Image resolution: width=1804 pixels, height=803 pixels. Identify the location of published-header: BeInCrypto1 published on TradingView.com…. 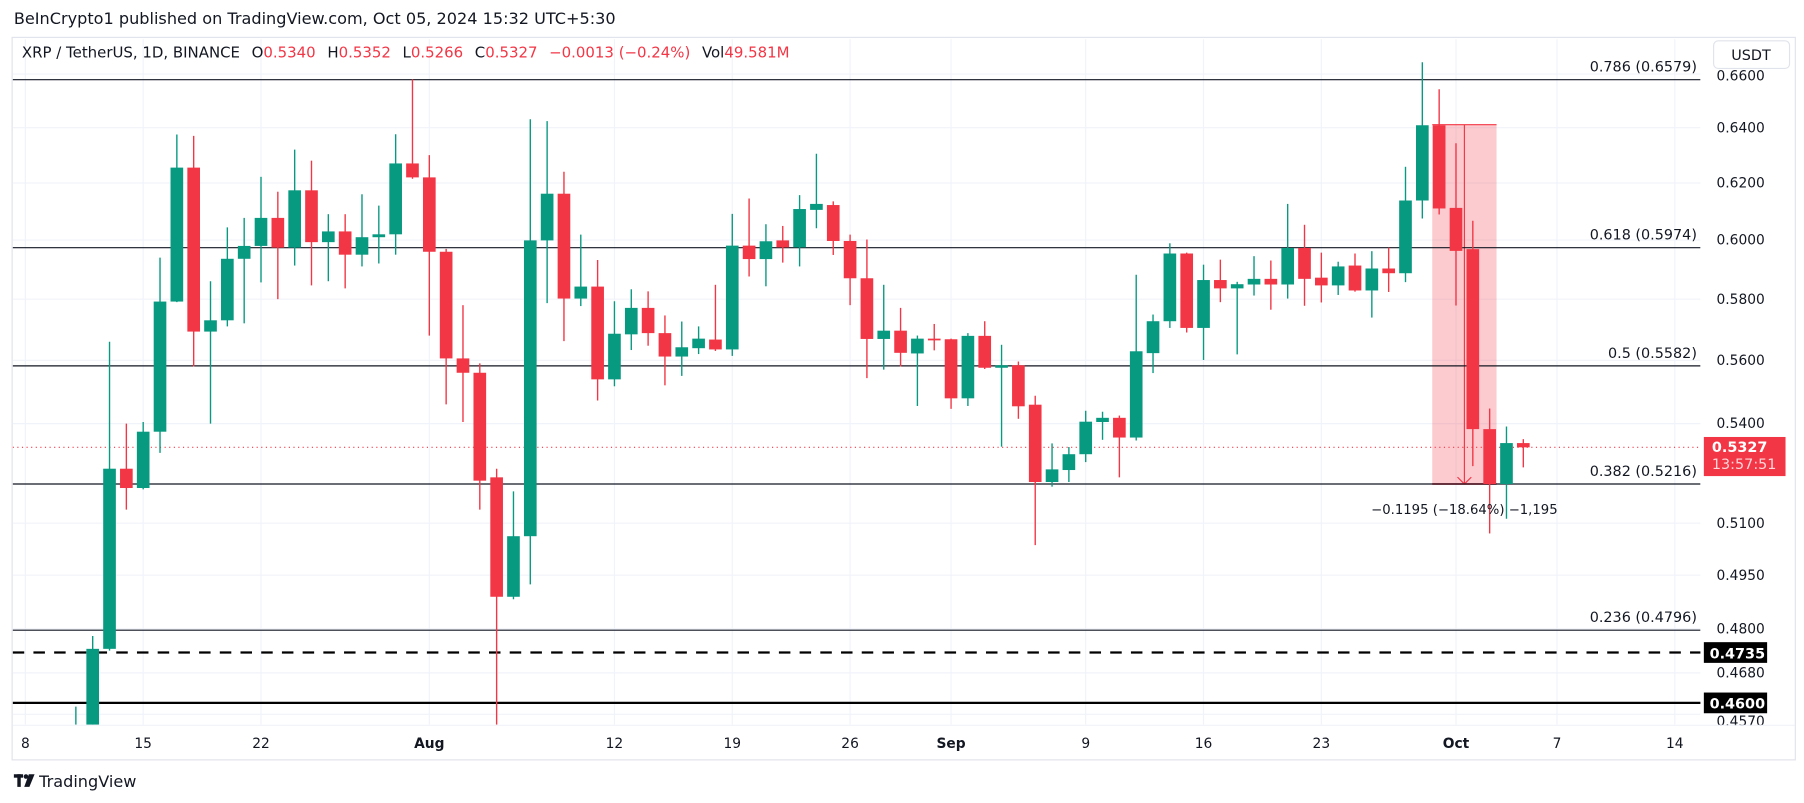
(315, 18).